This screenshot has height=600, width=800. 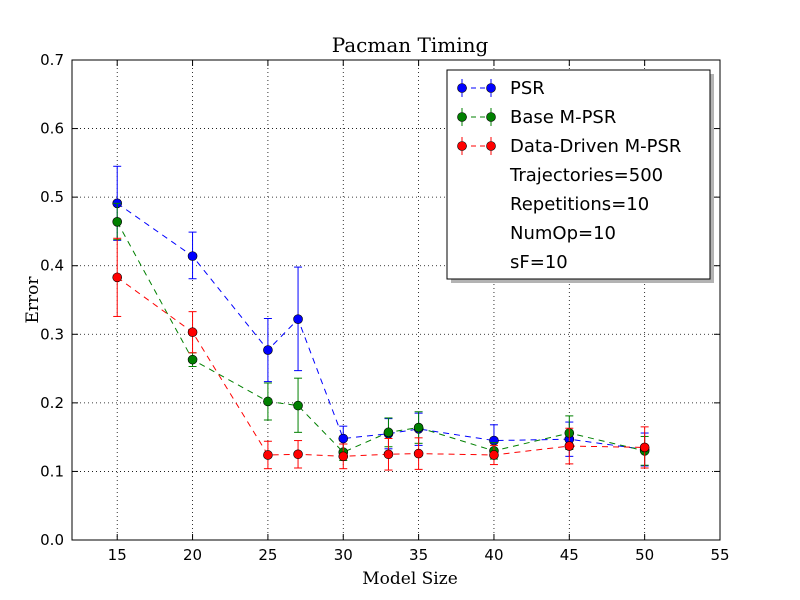 I want to click on x-tick-label: 20, so click(x=192, y=555).